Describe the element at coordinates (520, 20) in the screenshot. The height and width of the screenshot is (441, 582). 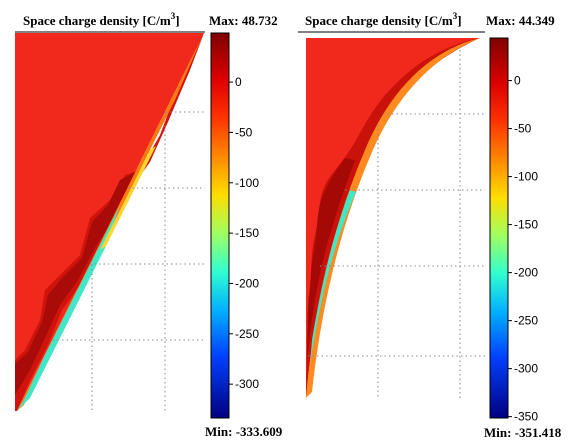
I see `max-label-right: Max: 44.349` at that location.